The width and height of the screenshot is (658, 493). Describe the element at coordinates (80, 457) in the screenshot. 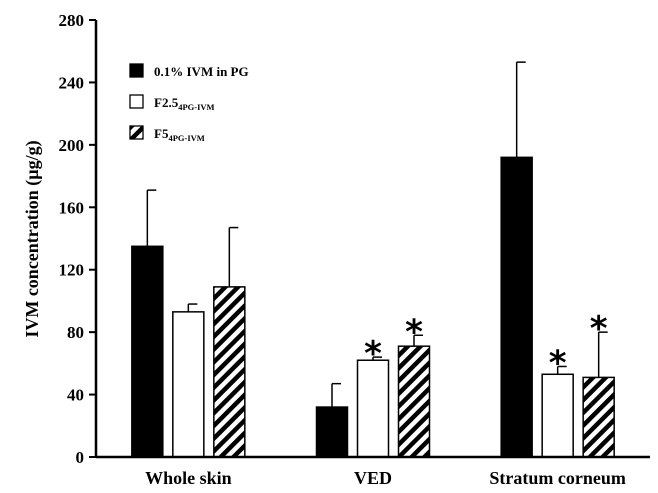

I see `y-tick-label: 0` at that location.